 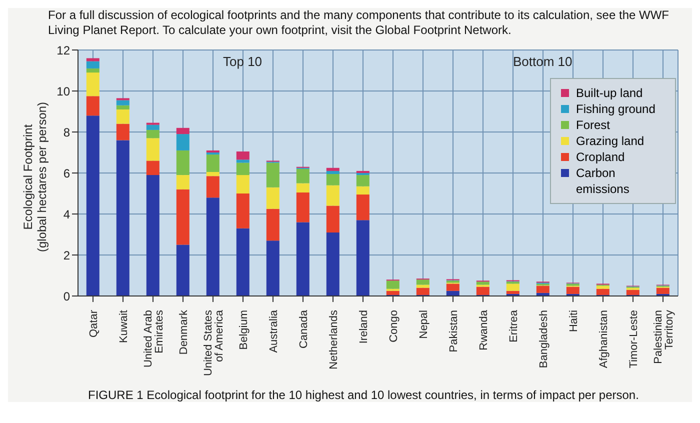 What do you see at coordinates (184, 332) in the screenshot?
I see `x-tick-label: Denmark` at bounding box center [184, 332].